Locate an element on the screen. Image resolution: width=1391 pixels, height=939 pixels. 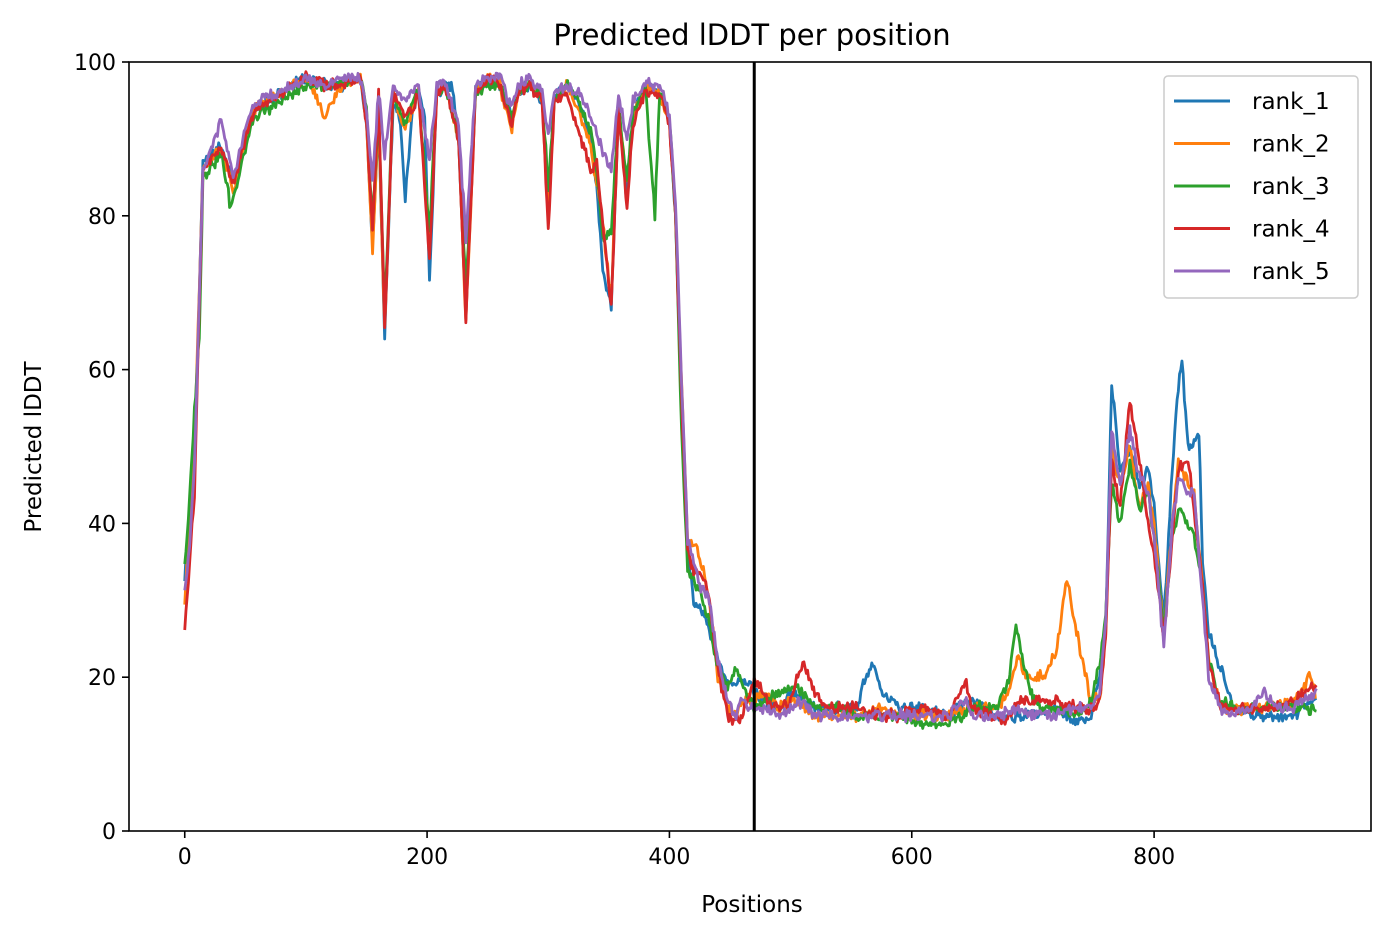
legend: rank_1 rank_2 rank_3 rank_4 rank_5 is located at coordinates (1261, 187).